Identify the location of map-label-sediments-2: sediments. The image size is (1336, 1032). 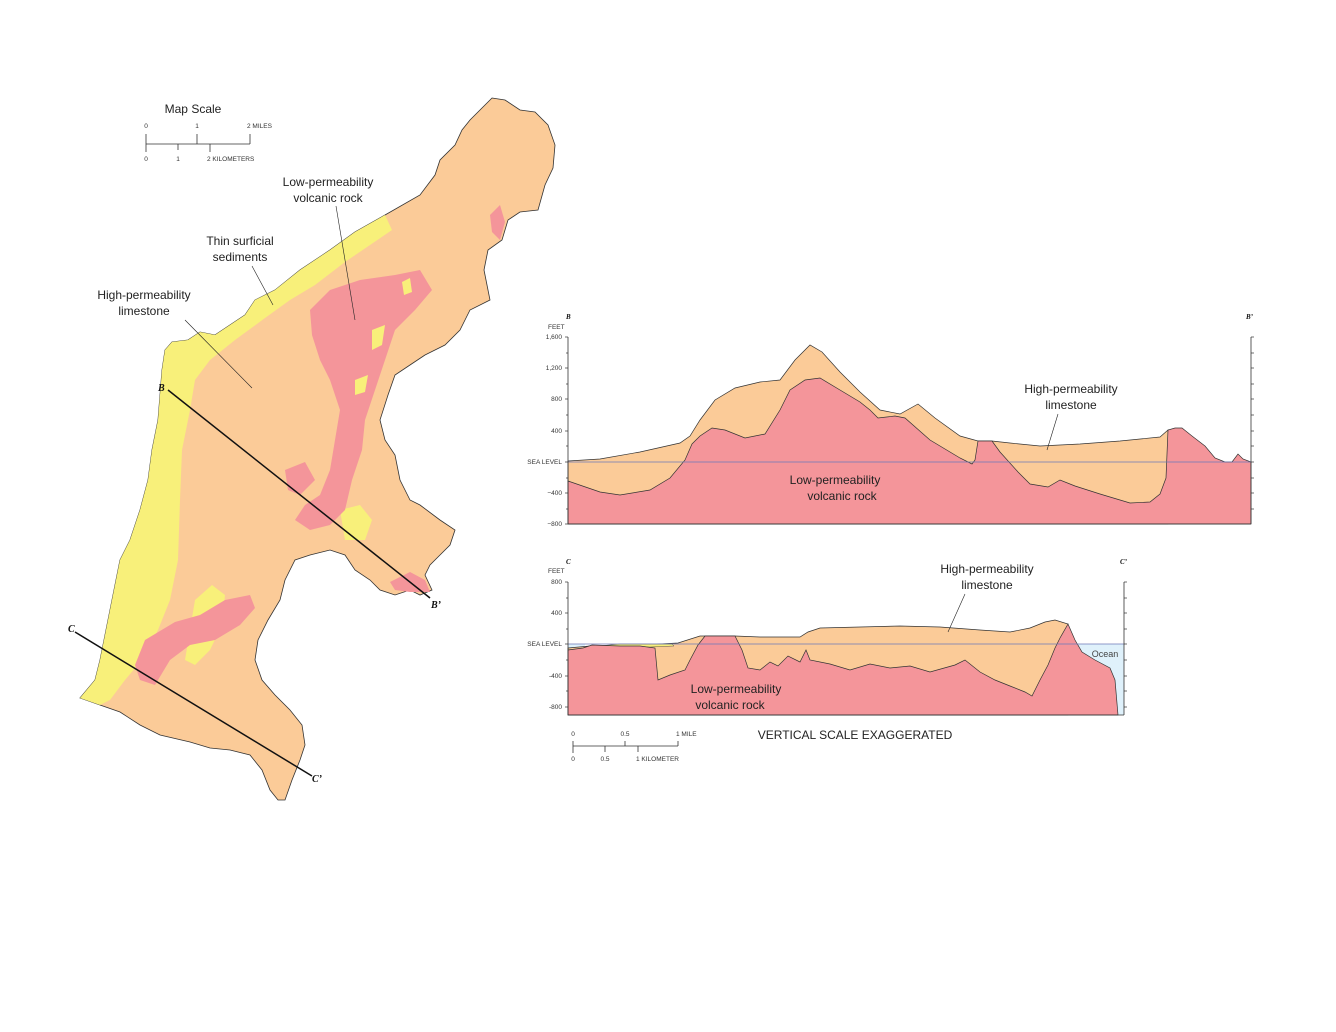
(240, 257).